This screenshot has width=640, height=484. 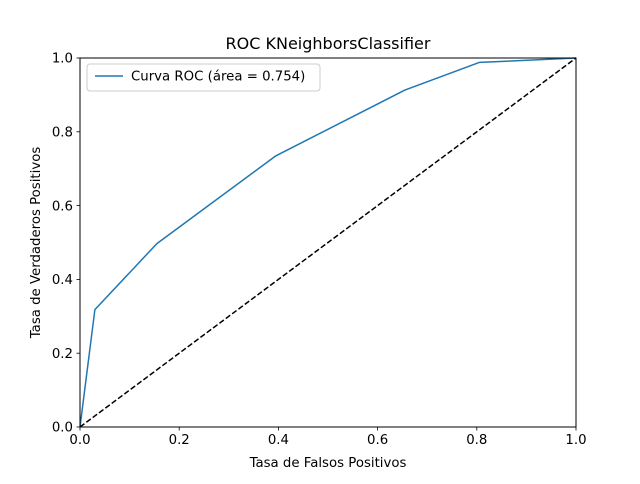 What do you see at coordinates (328, 437) in the screenshot?
I see `x-axis-ticks: 0.0 0.2 0.4 0.6 0.8 1.0` at bounding box center [328, 437].